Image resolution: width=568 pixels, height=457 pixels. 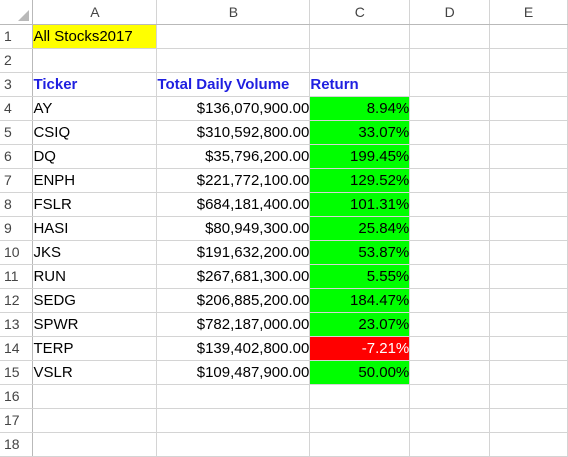 I want to click on row-header: 18, so click(x=17, y=444).